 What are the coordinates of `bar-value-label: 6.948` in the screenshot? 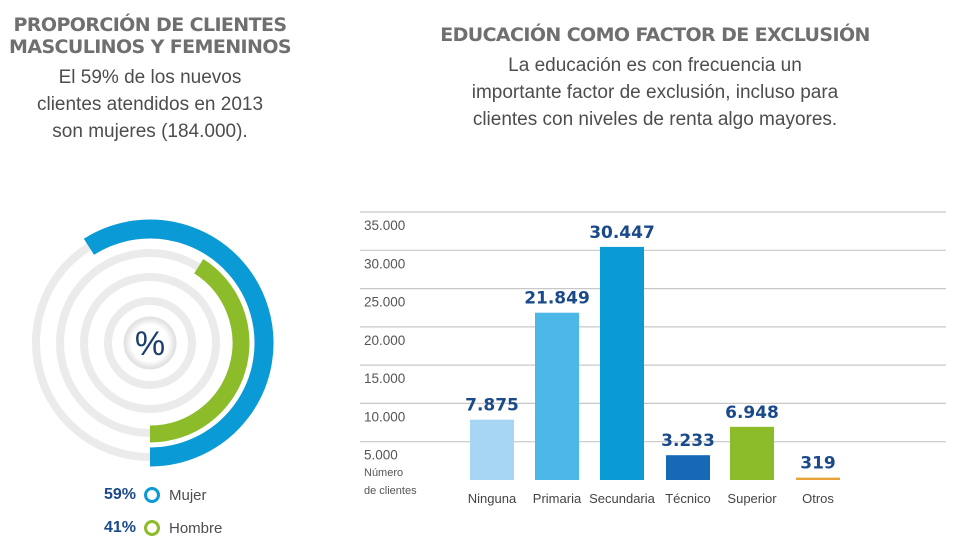 It's located at (752, 413).